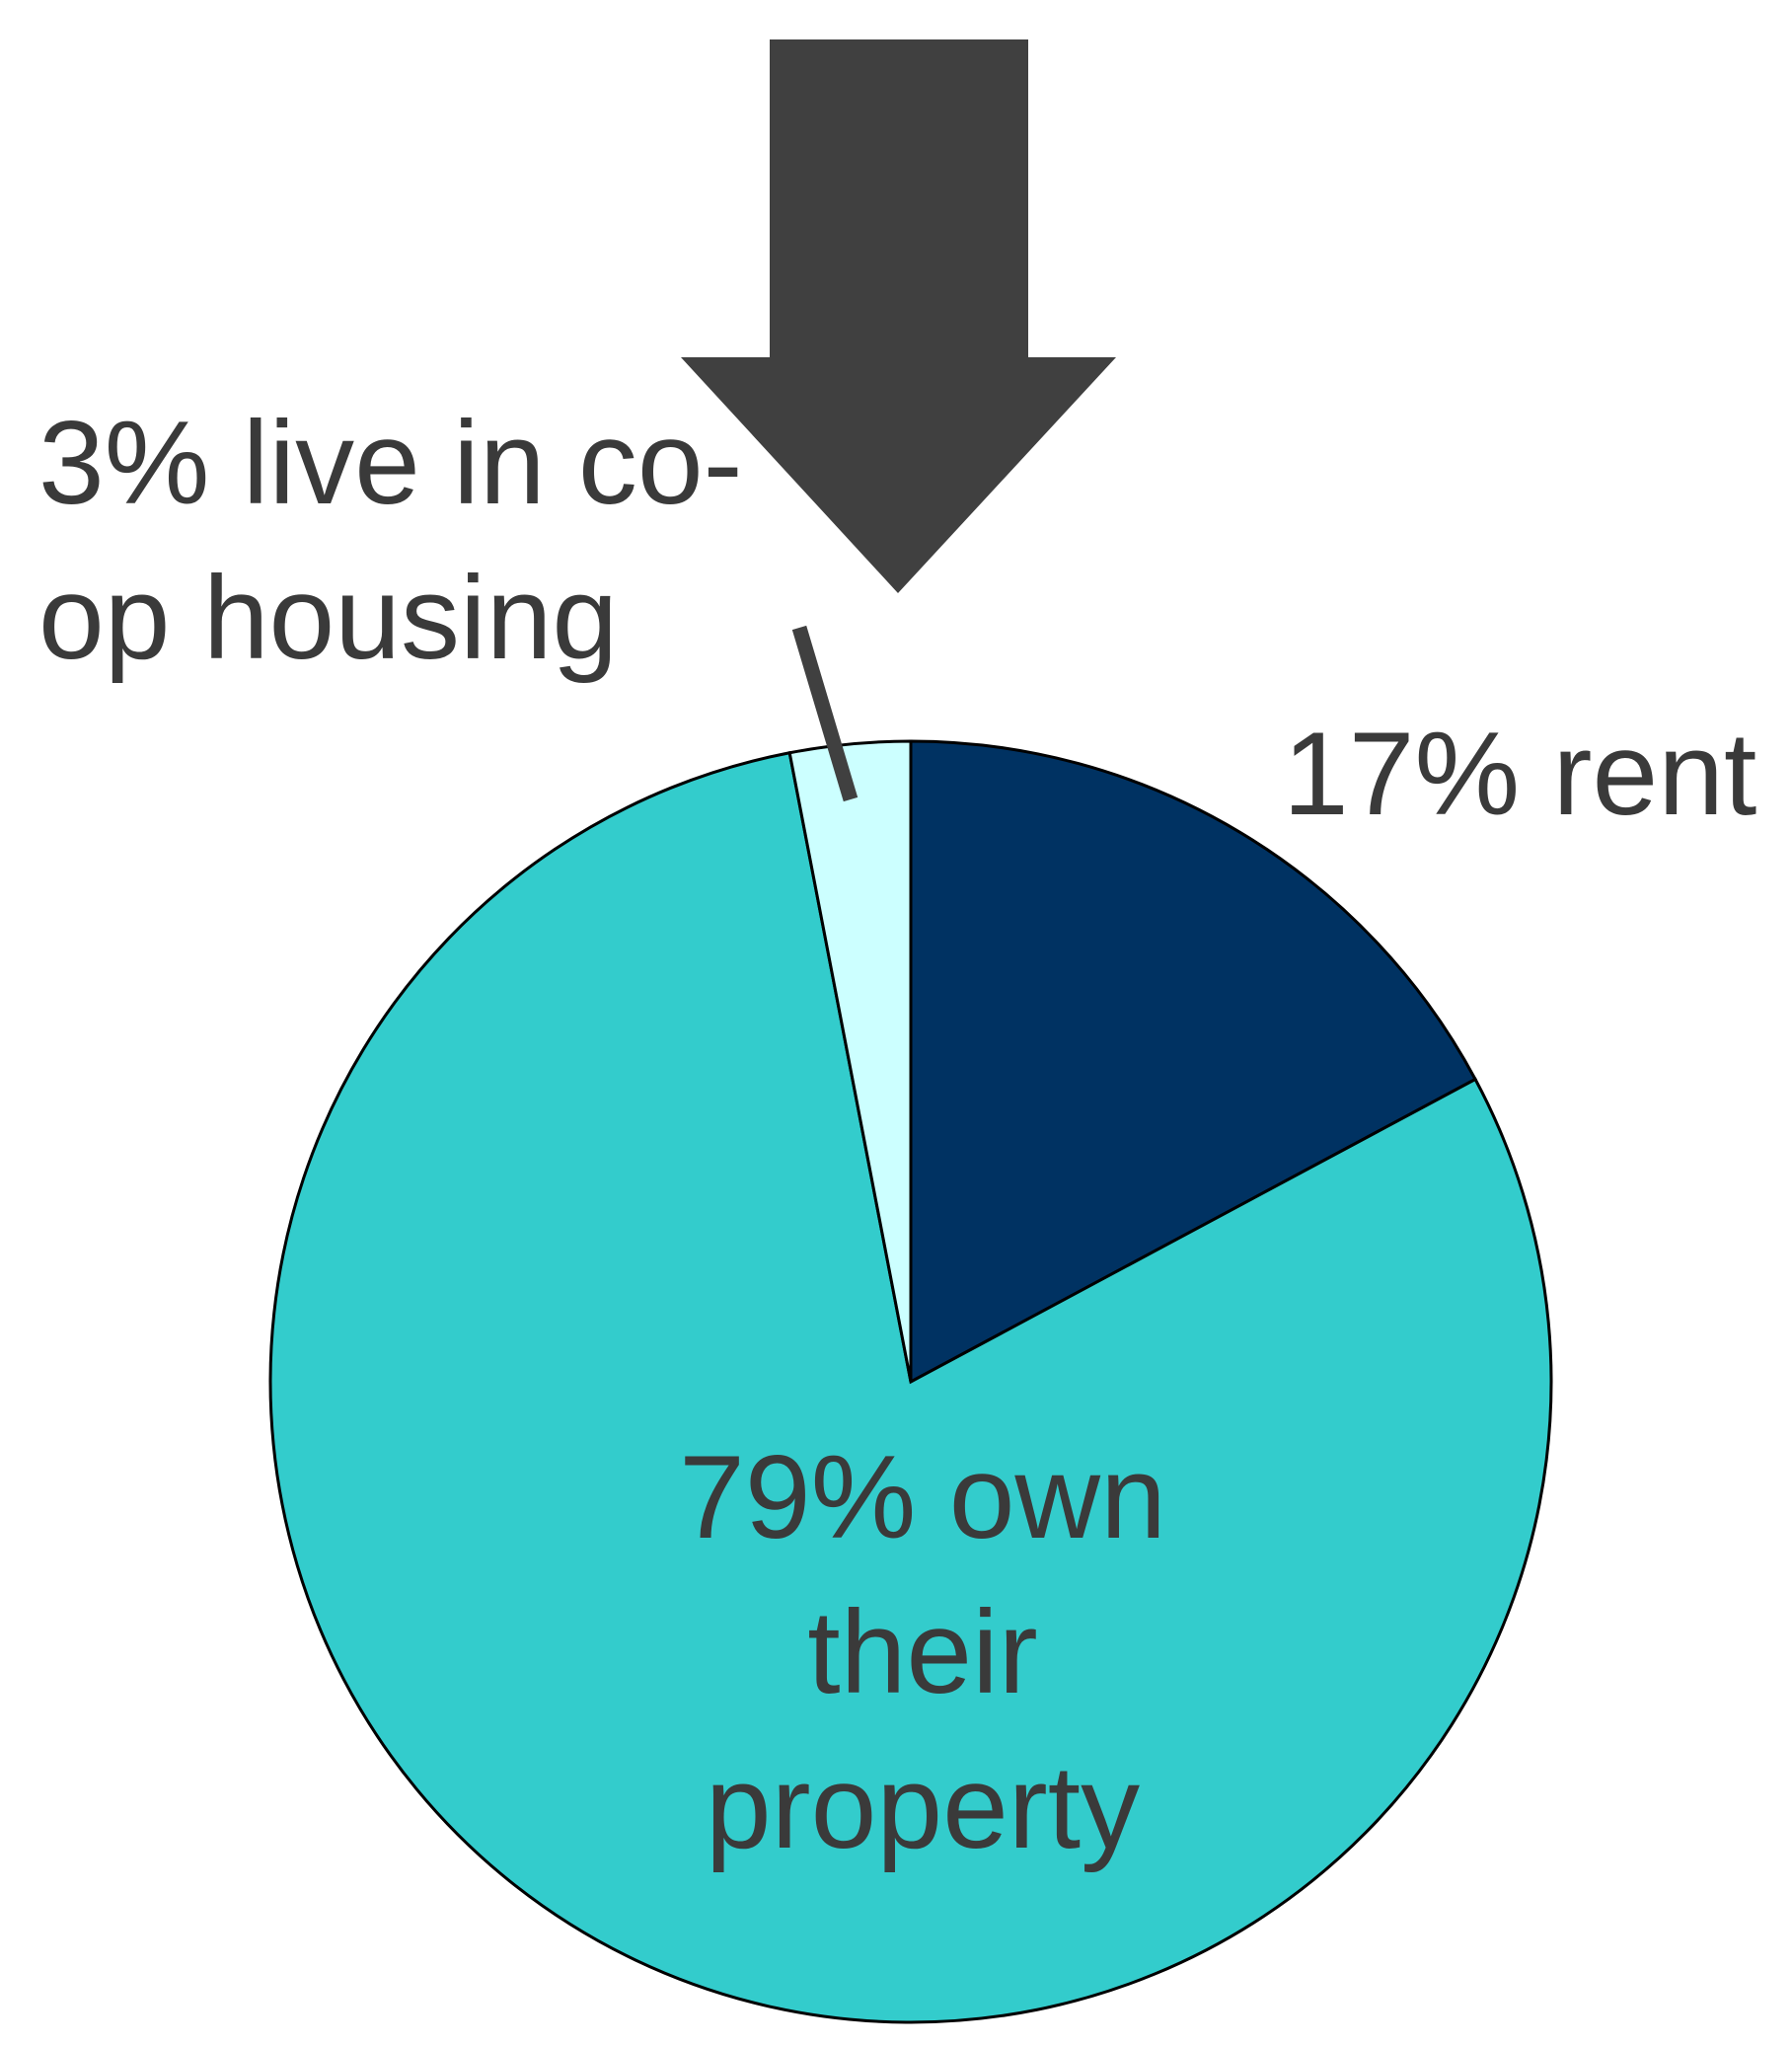  I want to click on value-label: 3%, so click(124, 463).